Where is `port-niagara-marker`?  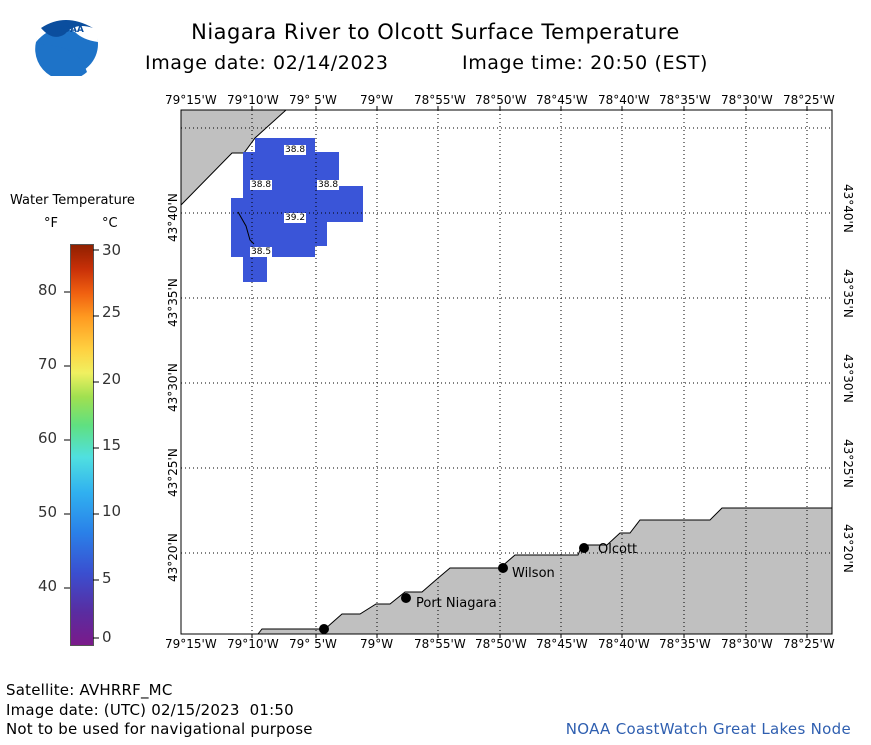
port-niagara-marker is located at coordinates (406, 598).